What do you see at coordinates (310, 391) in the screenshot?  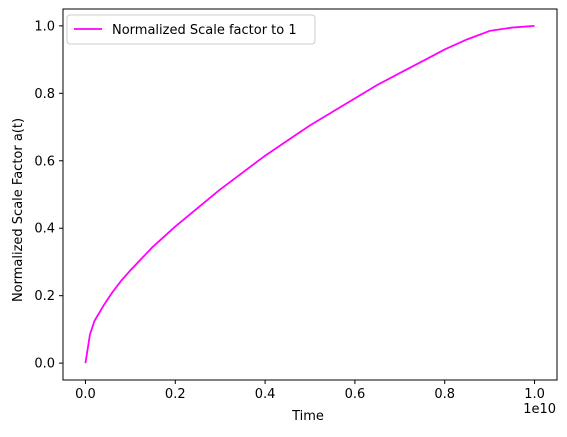 I see `x-axis-ticks: 0.0 0.2 0.4 0.6 0.8 1.0` at bounding box center [310, 391].